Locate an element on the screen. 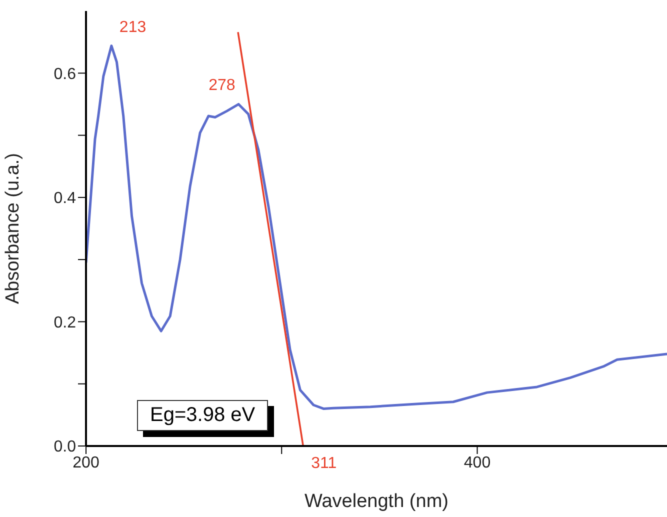 The width and height of the screenshot is (667, 517). y-tick-label: 0.6 is located at coordinates (65, 74).